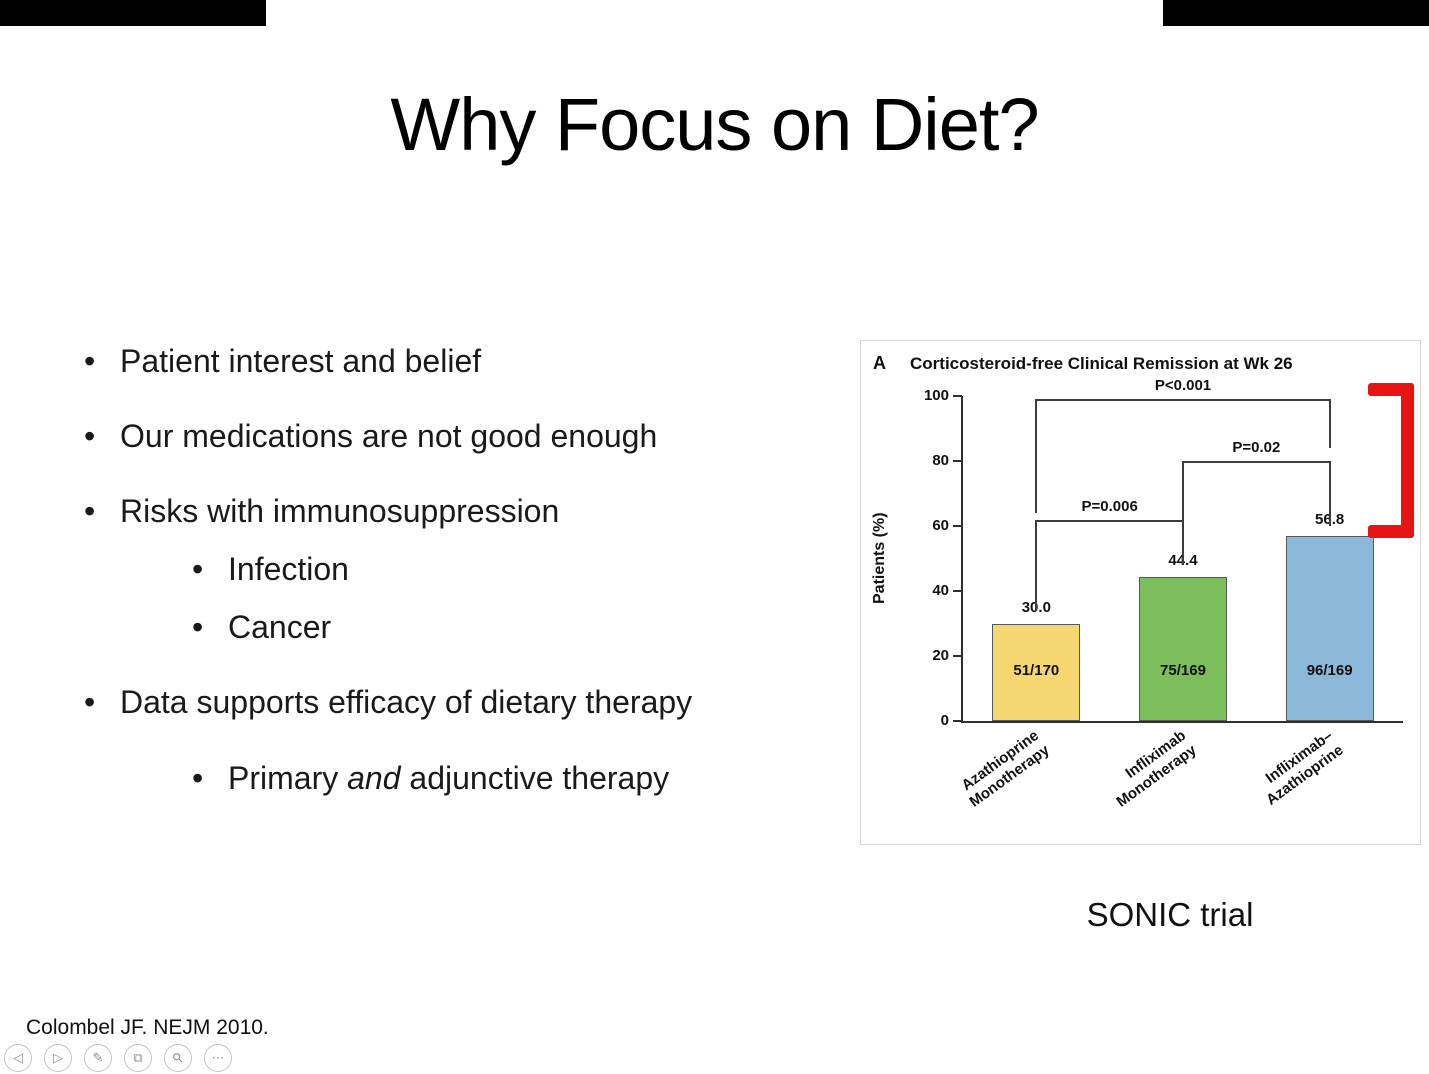 This screenshot has height=1074, width=1429. I want to click on ellipsis-icon: ⋯, so click(218, 1057).